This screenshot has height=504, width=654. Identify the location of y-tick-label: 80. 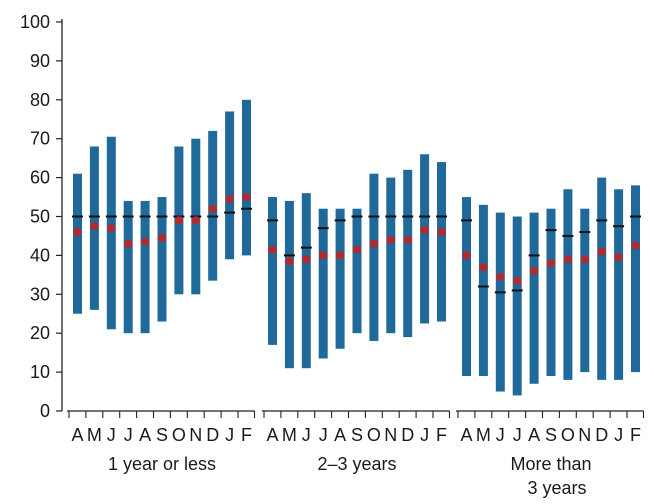
(40, 100).